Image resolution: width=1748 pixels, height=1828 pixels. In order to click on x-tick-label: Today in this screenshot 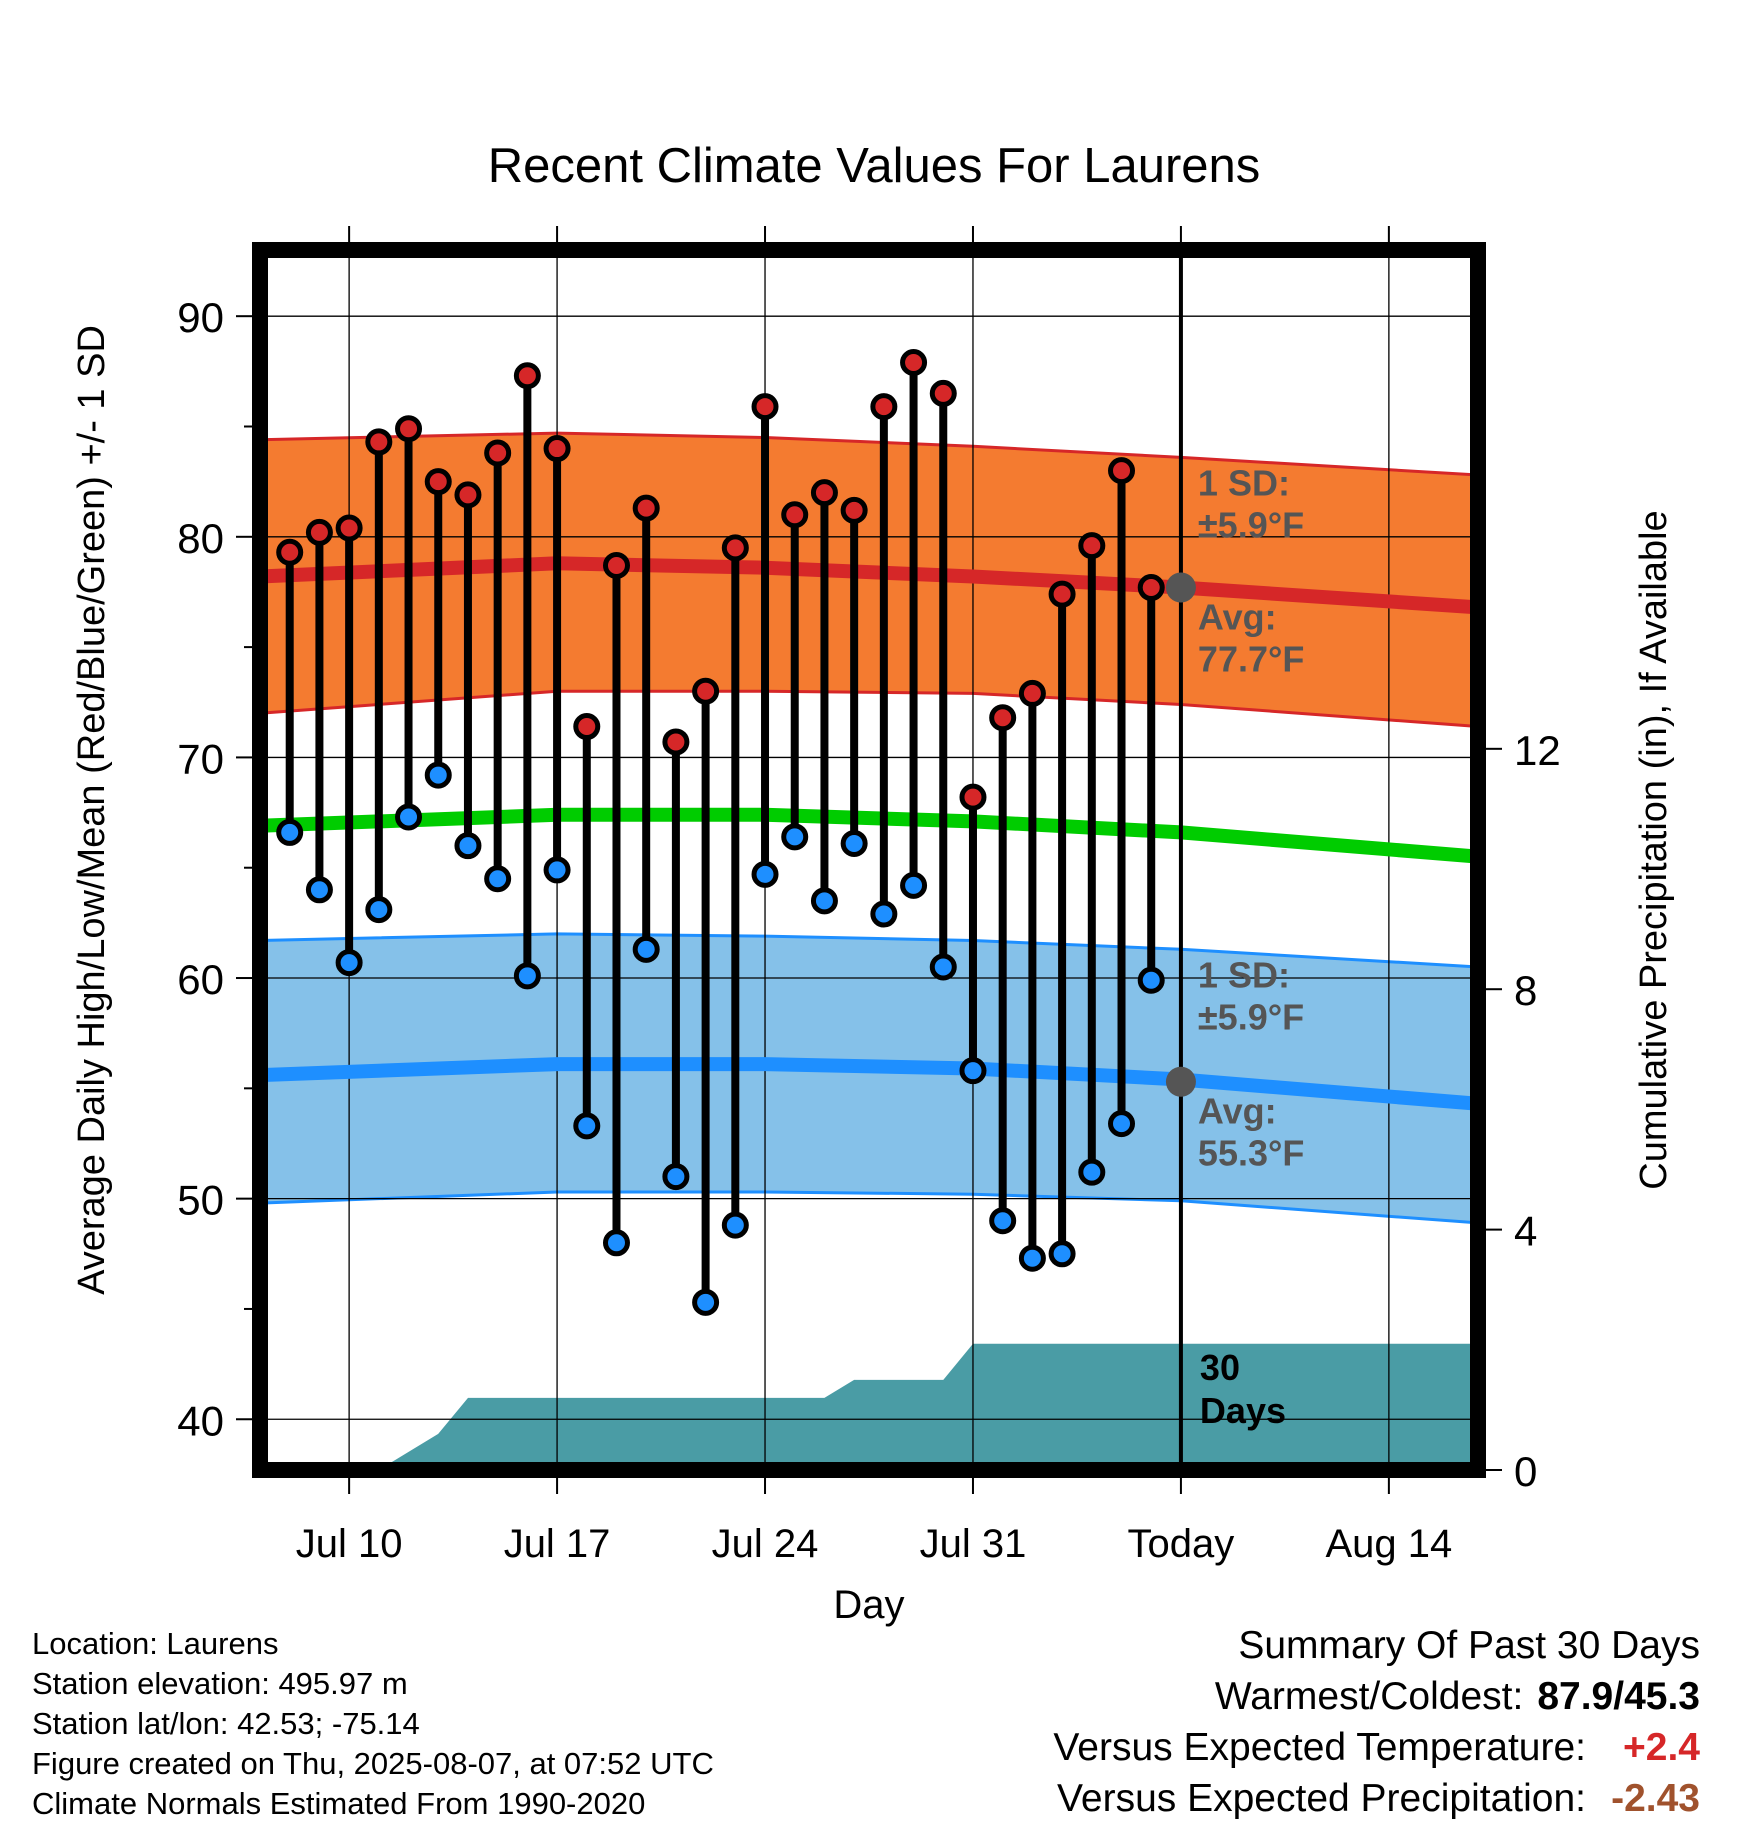, I will do `click(1181, 1544)`.